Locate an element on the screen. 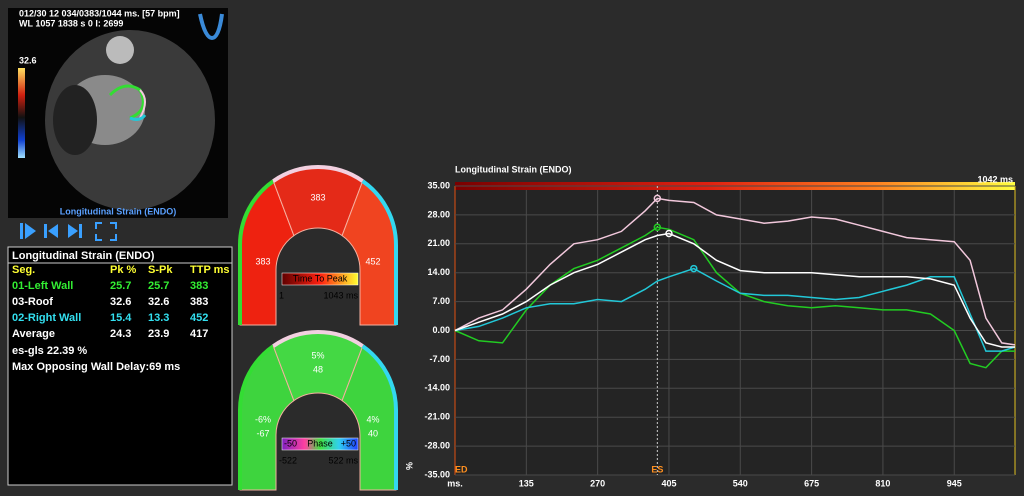 The width and height of the screenshot is (1024, 496). y-tick-label: 7.00 is located at coordinates (441, 301).